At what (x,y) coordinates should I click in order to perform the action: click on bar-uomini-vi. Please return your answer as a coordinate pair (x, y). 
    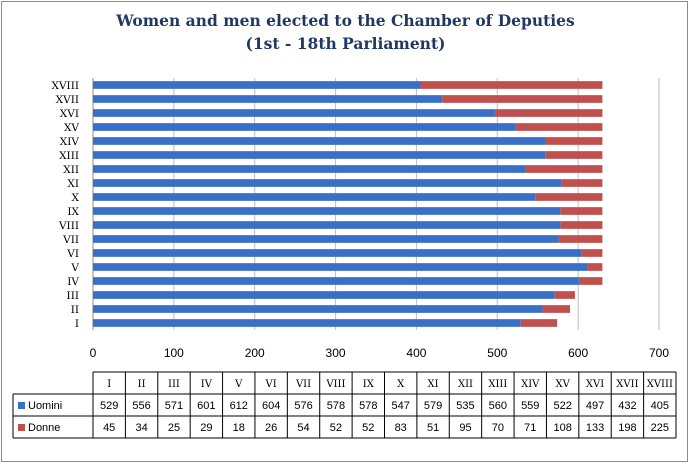
    Looking at the image, I should click on (337, 253).